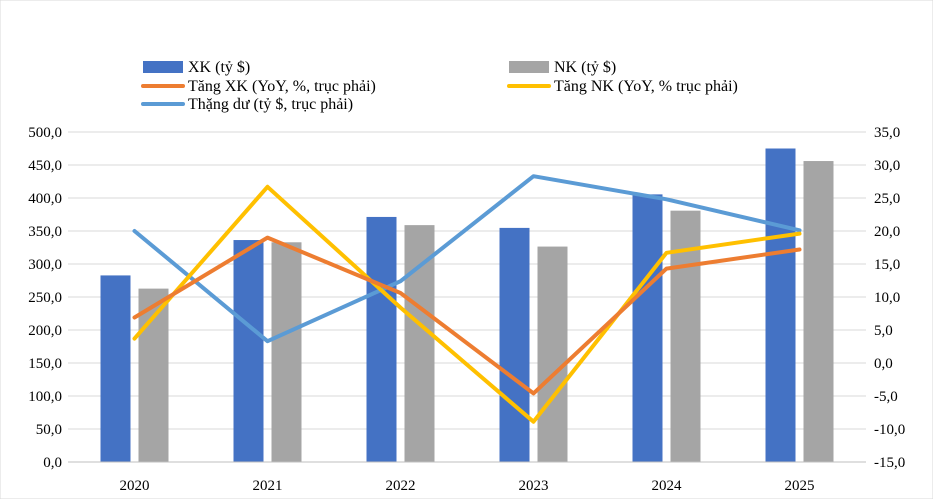  What do you see at coordinates (45, 199) in the screenshot?
I see `left-axis-tick-label: 400,0` at bounding box center [45, 199].